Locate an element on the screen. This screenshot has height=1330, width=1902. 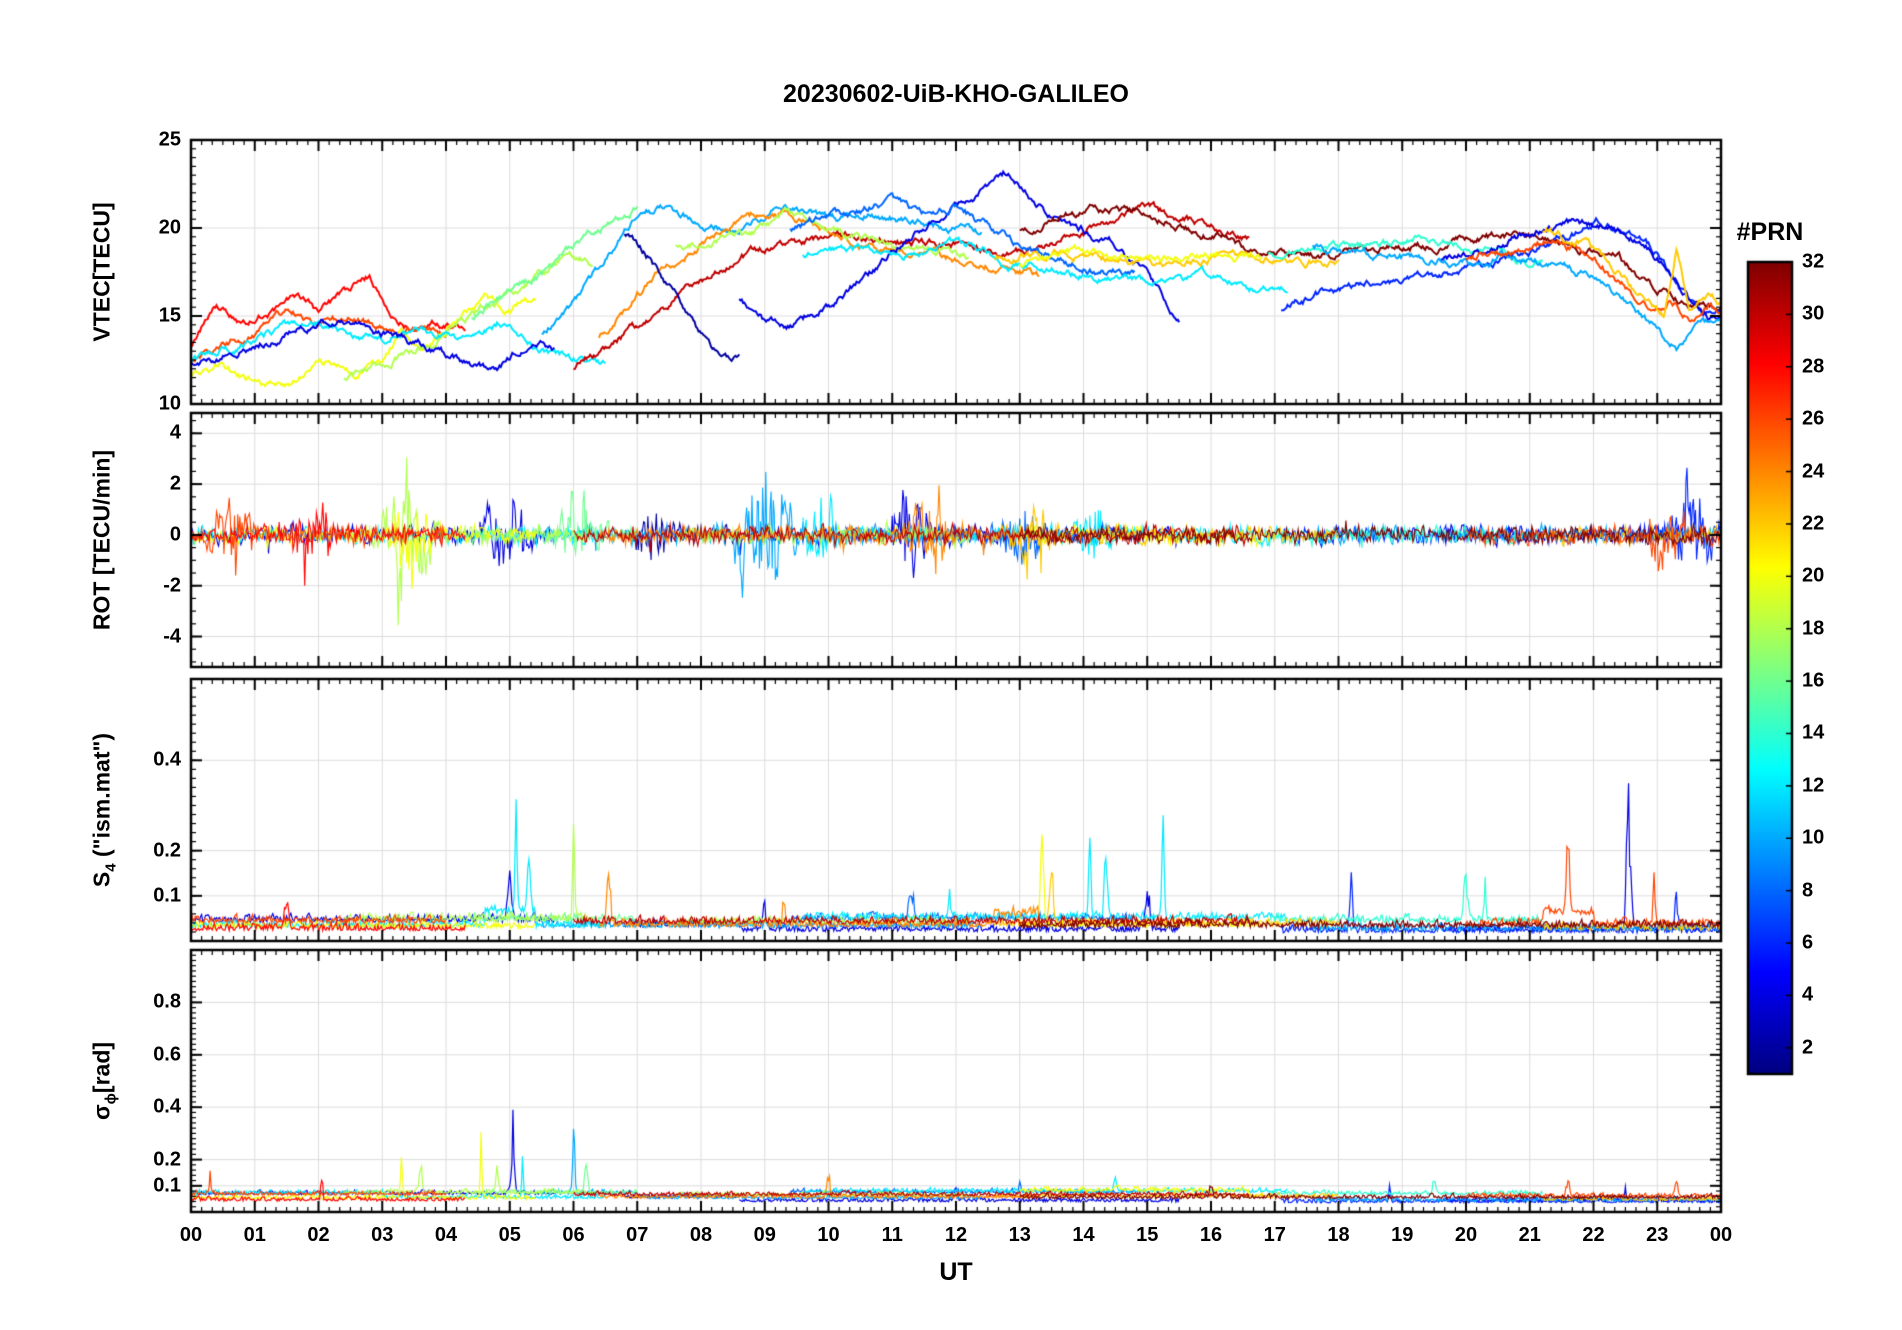
colorbar-tick-label: 14 is located at coordinates (1813, 732).